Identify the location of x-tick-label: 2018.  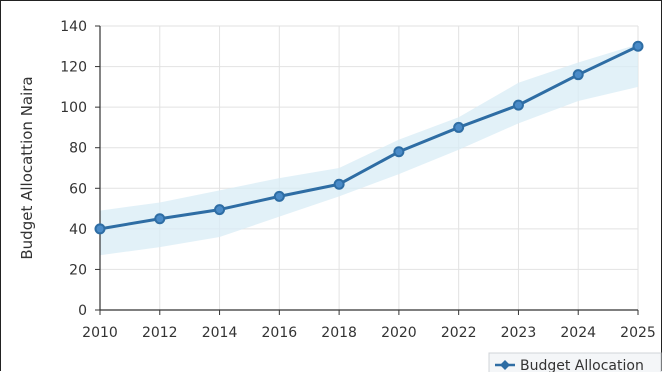
(339, 333).